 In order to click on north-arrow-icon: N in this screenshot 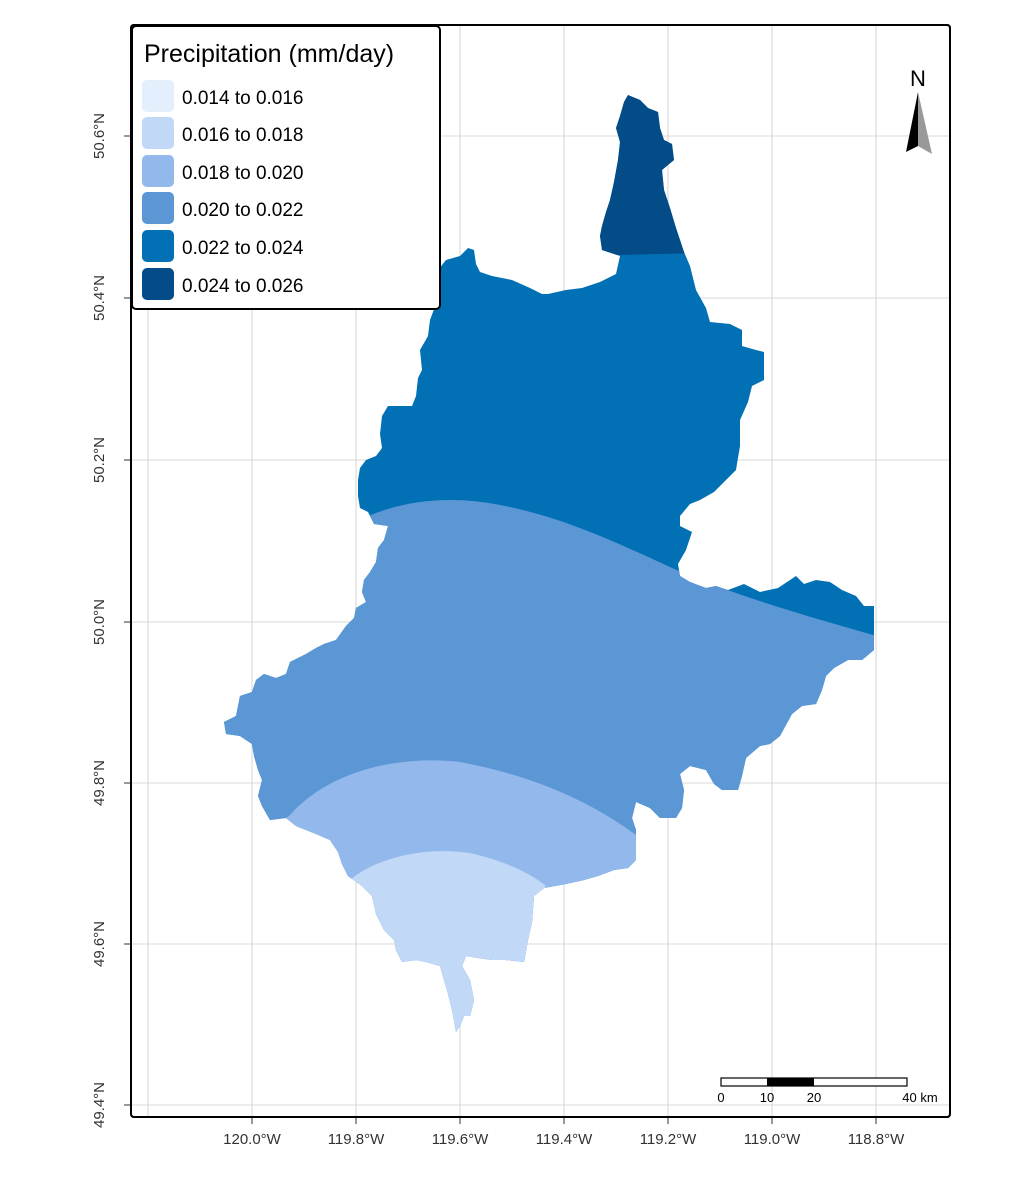, I will do `click(919, 110)`.